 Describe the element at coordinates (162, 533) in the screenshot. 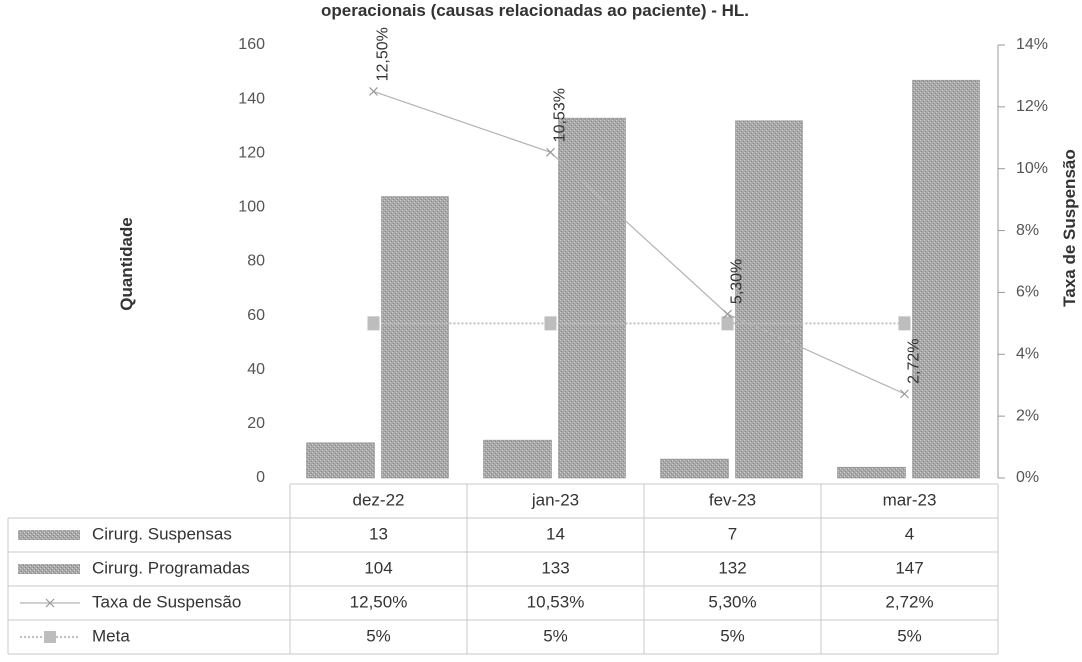

I see `series-name: Cirurg. Suspensas` at that location.